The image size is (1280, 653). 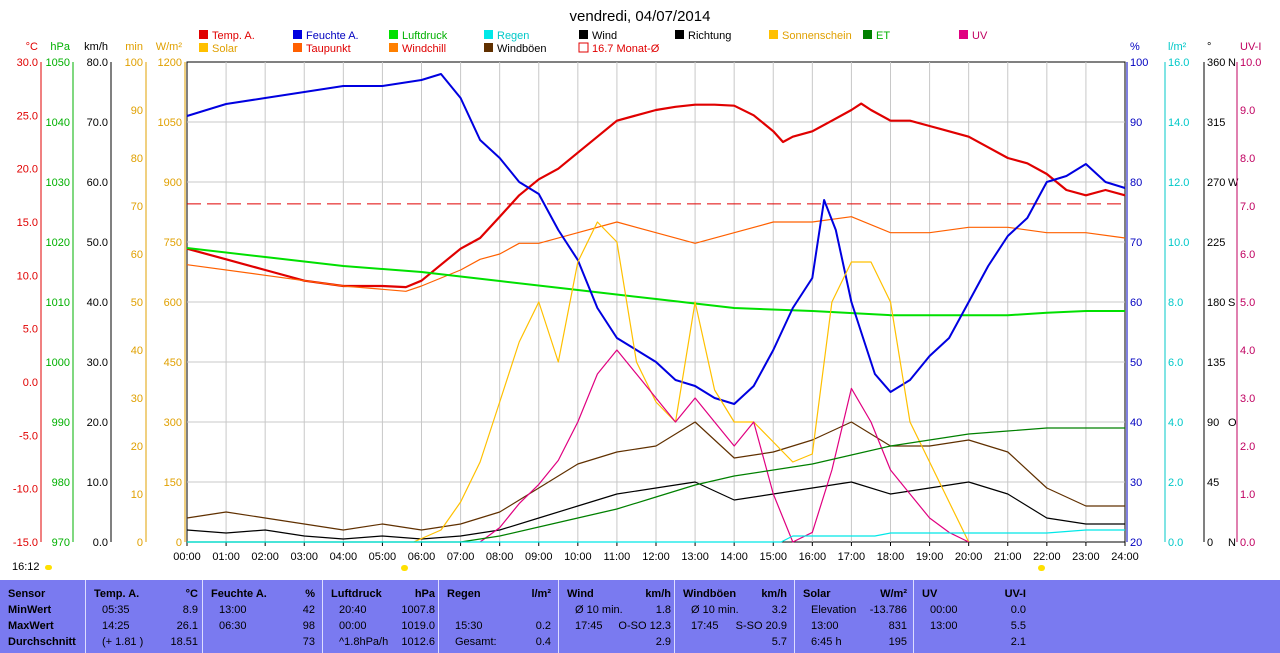 I want to click on group-unit: %, so click(x=310, y=594).